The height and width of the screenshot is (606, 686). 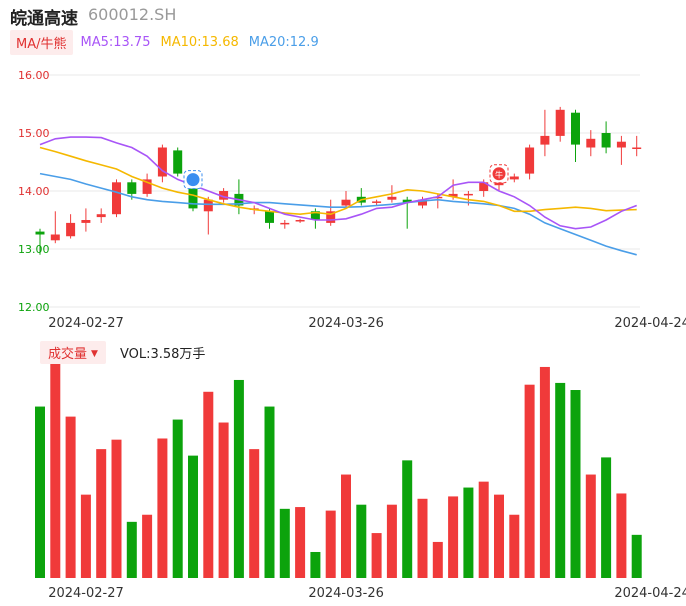 I want to click on ma20-label: MA20:12.9, so click(x=283, y=42).